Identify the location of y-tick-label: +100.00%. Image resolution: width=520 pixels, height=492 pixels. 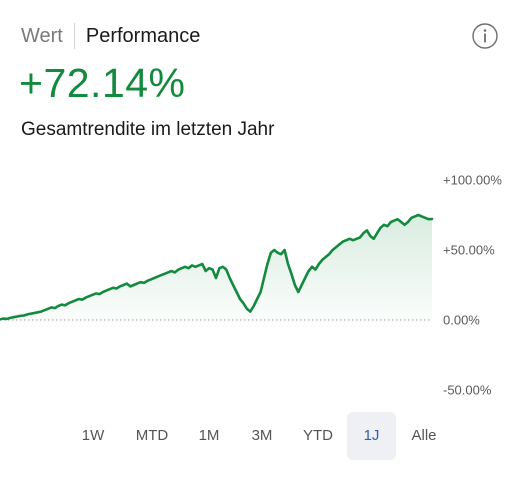
(472, 180).